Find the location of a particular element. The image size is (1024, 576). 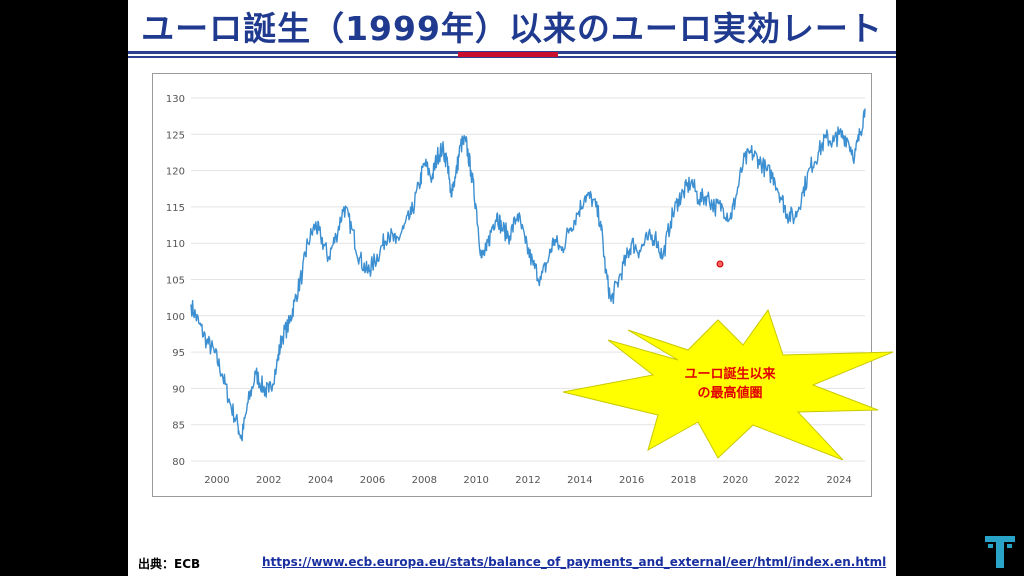

callout-line-1: ユーロ誕生以来 is located at coordinates (730, 374).